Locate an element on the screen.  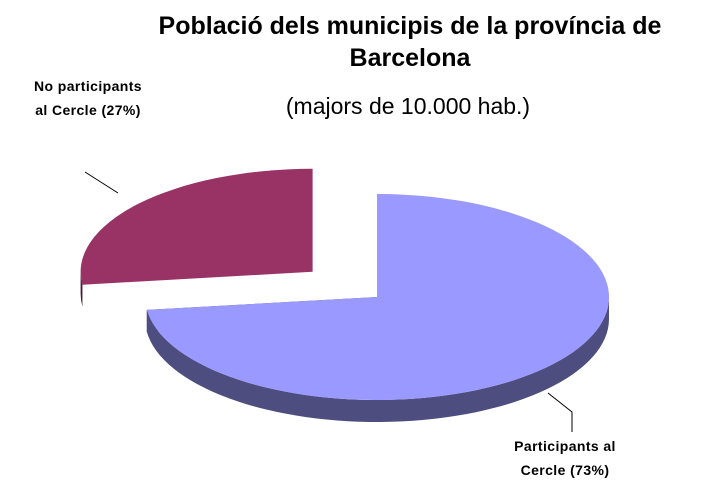
pie-slice-side is located at coordinates (81, 289).